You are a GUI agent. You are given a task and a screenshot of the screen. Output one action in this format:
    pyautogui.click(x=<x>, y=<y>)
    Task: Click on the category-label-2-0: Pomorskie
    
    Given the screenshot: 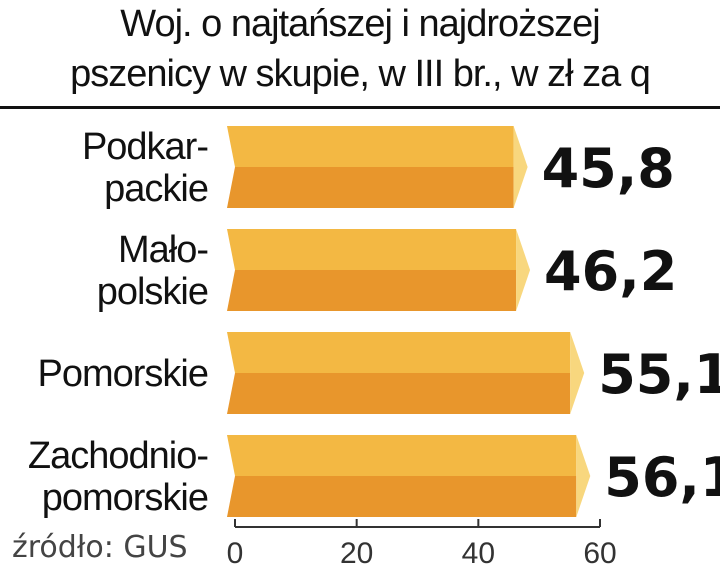 What is the action you would take?
    pyautogui.click(x=123, y=374)
    